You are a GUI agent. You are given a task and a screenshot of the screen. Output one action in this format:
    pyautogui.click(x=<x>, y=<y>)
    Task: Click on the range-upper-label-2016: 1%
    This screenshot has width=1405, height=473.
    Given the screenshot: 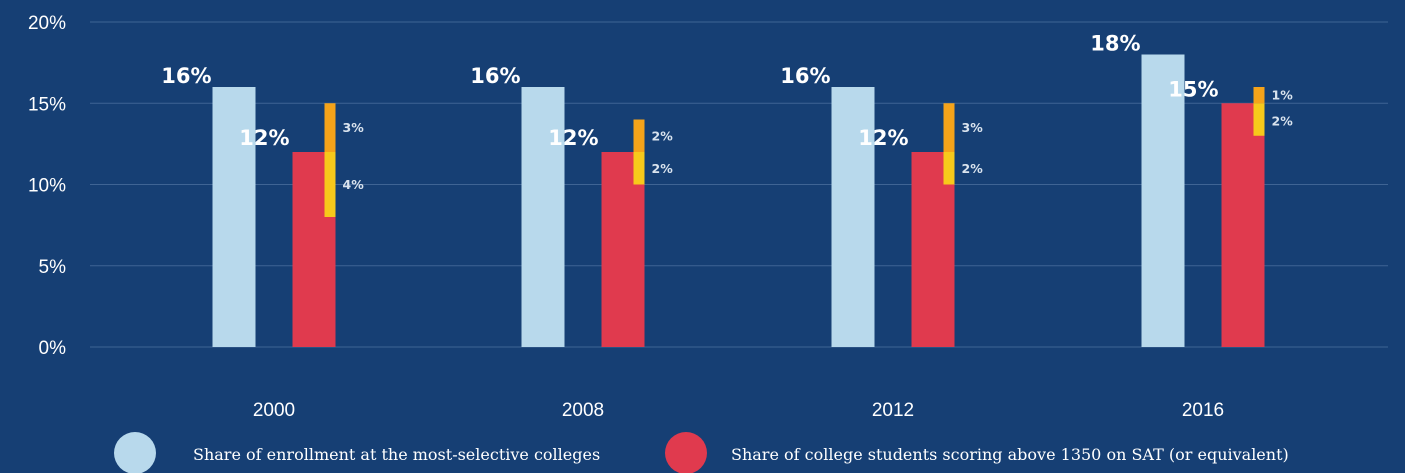 What is the action you would take?
    pyautogui.click(x=1283, y=95)
    